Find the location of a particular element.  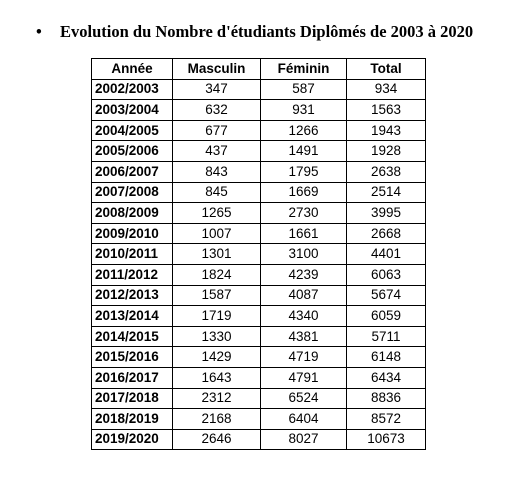

cell-year: 2015/2016 is located at coordinates (132, 357).